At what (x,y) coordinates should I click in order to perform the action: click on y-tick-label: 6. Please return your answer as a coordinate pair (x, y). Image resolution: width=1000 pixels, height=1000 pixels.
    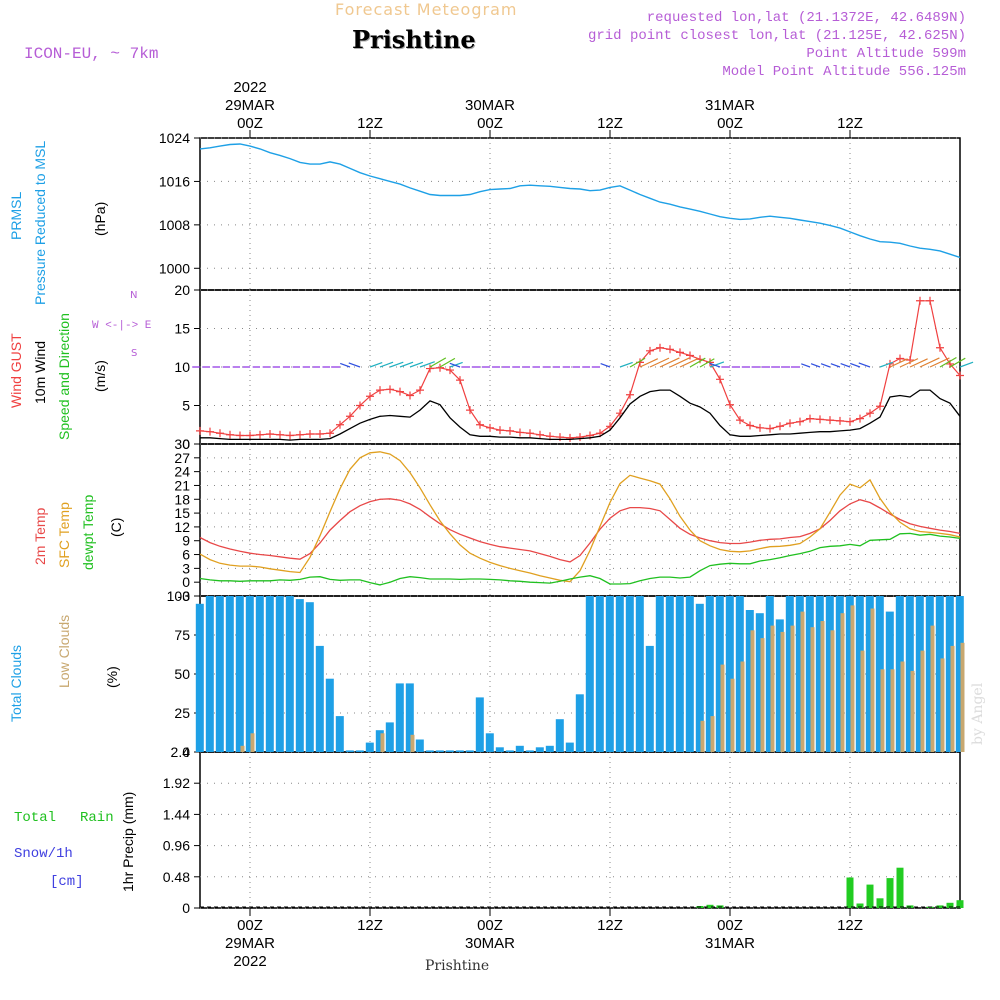
    Looking at the image, I should click on (186, 555).